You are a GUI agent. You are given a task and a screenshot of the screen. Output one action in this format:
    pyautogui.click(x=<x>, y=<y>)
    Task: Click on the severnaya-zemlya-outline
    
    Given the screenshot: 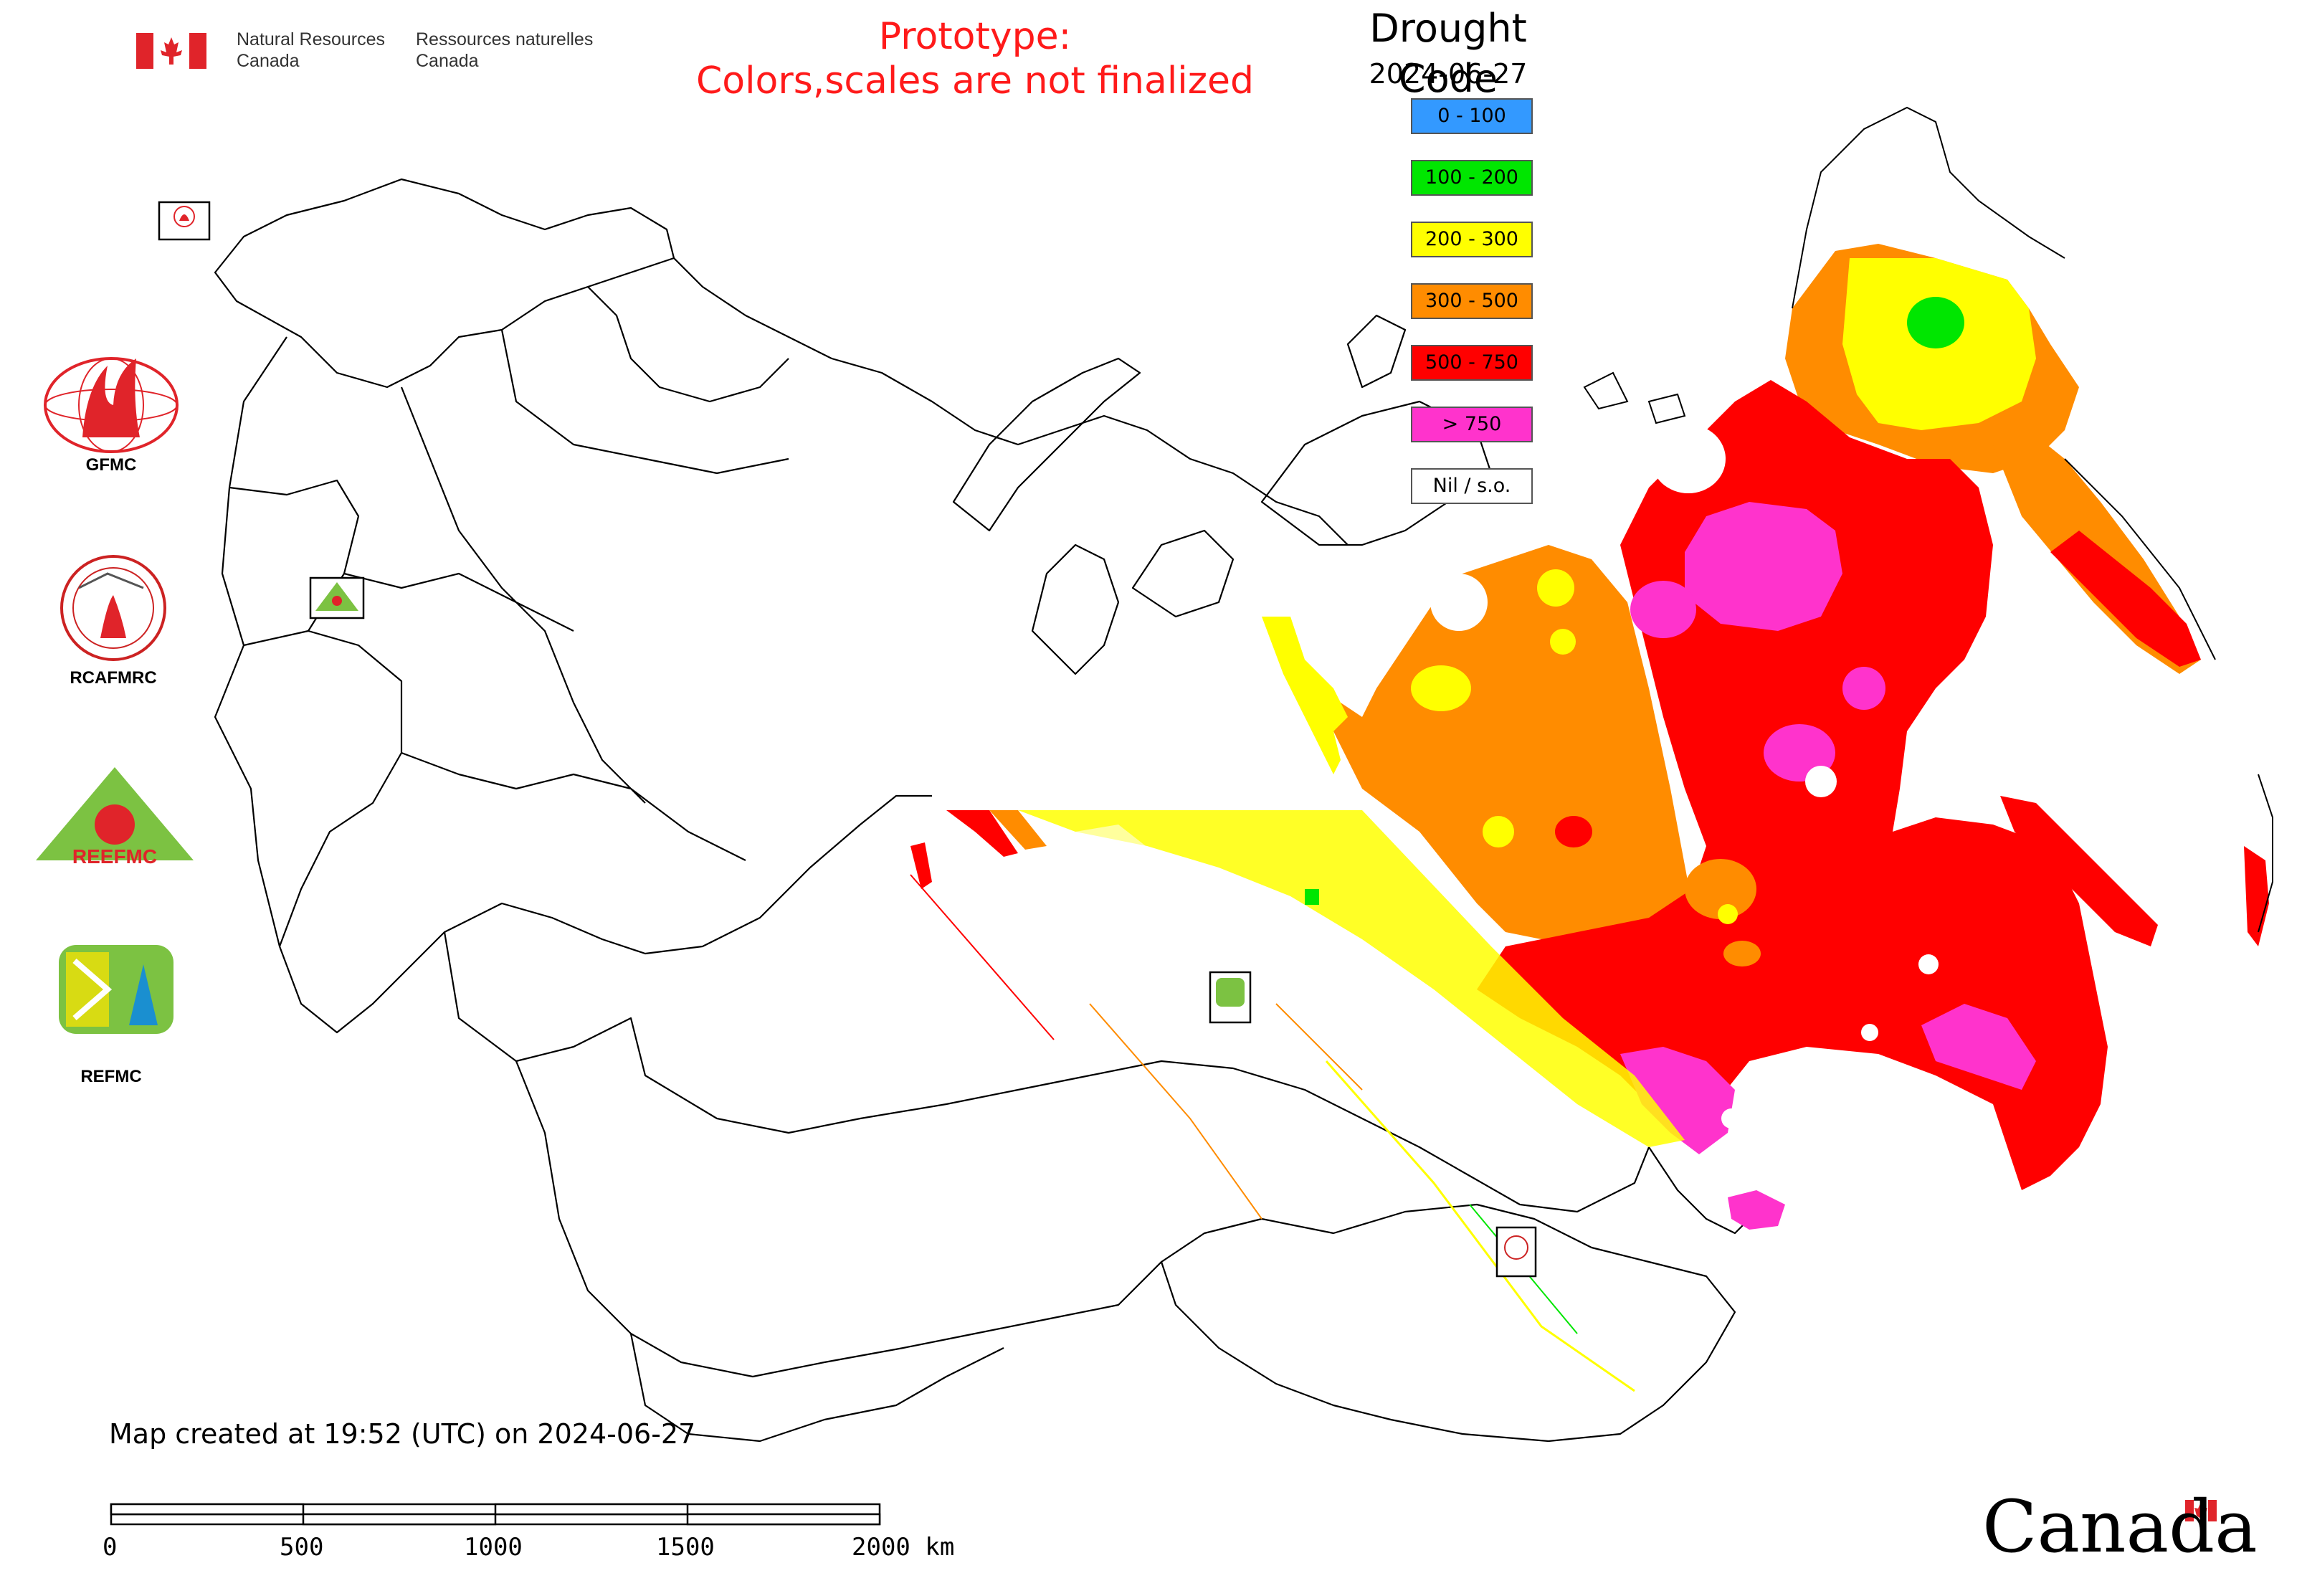 What is the action you would take?
    pyautogui.click(x=1377, y=351)
    